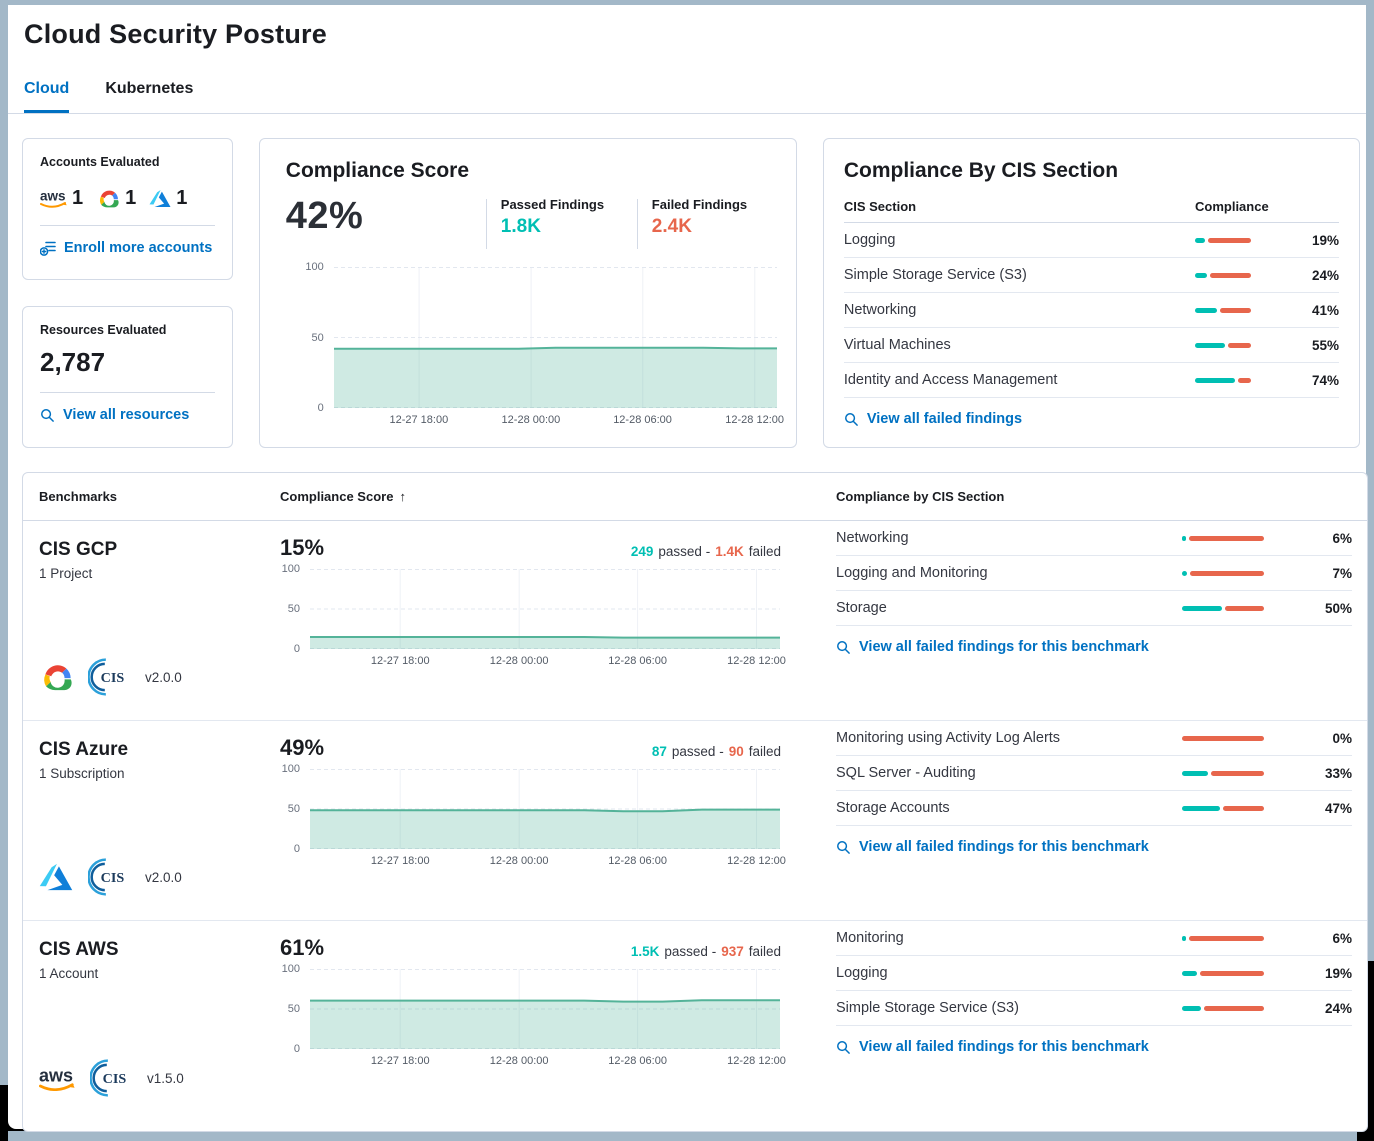 This screenshot has height=1141, width=1374. I want to click on page-title: Cloud Security Posture, so click(175, 34).